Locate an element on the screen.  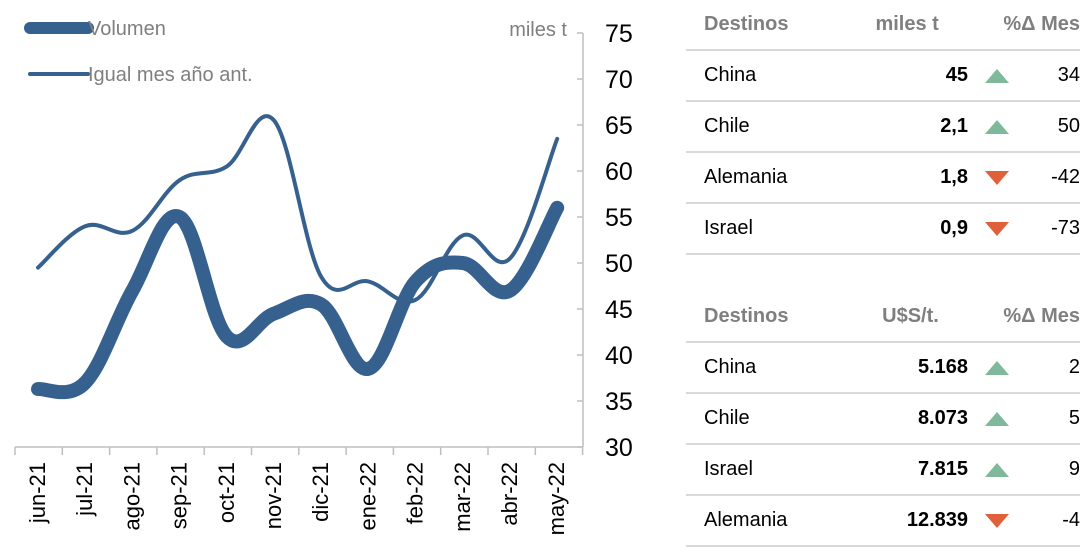
y-tick-label: 70 is located at coordinates (619, 80).